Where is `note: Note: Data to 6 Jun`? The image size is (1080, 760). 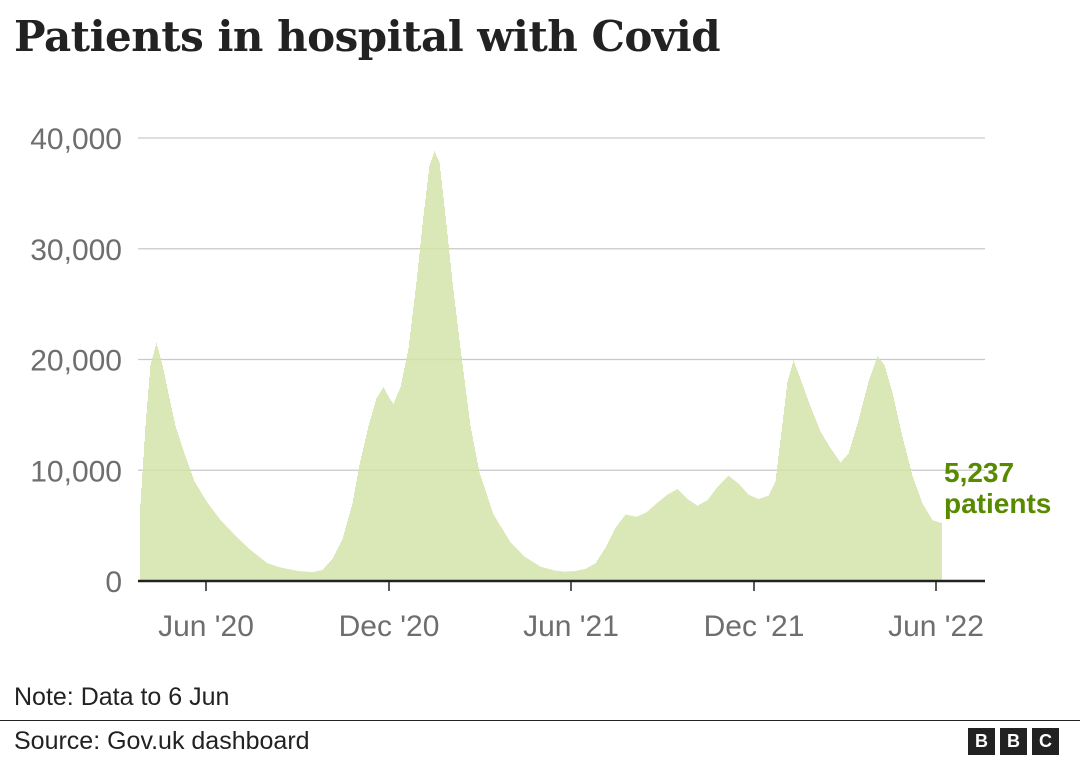 note: Note: Data to 6 Jun is located at coordinates (122, 697).